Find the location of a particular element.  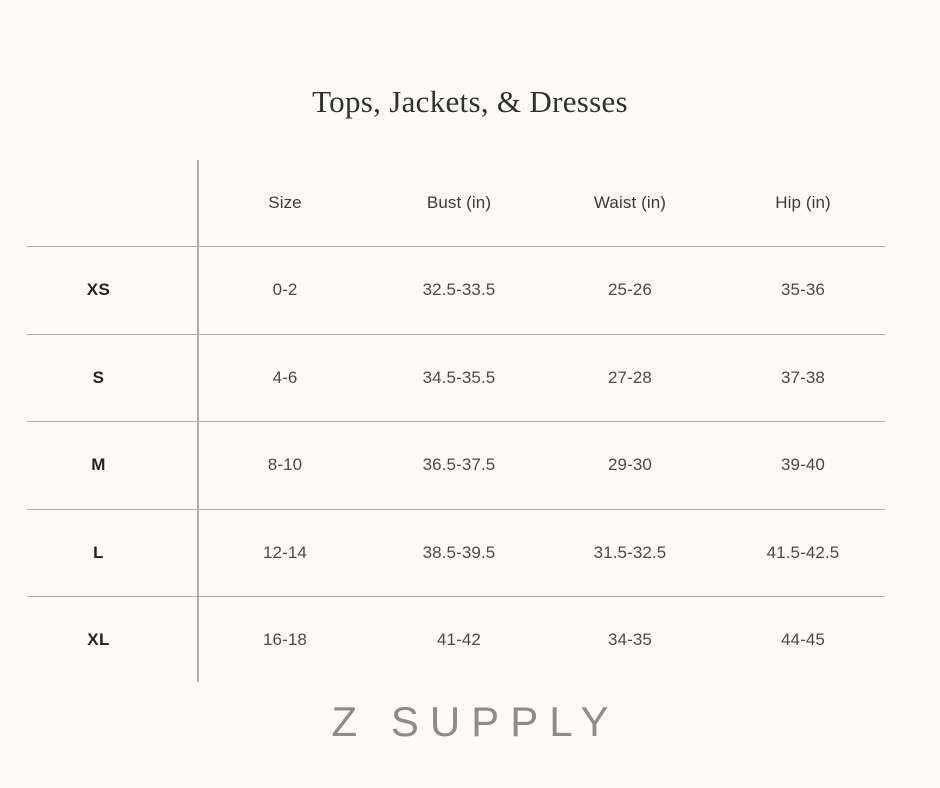

cell-bust: 32.5-33.5 is located at coordinates (459, 289).